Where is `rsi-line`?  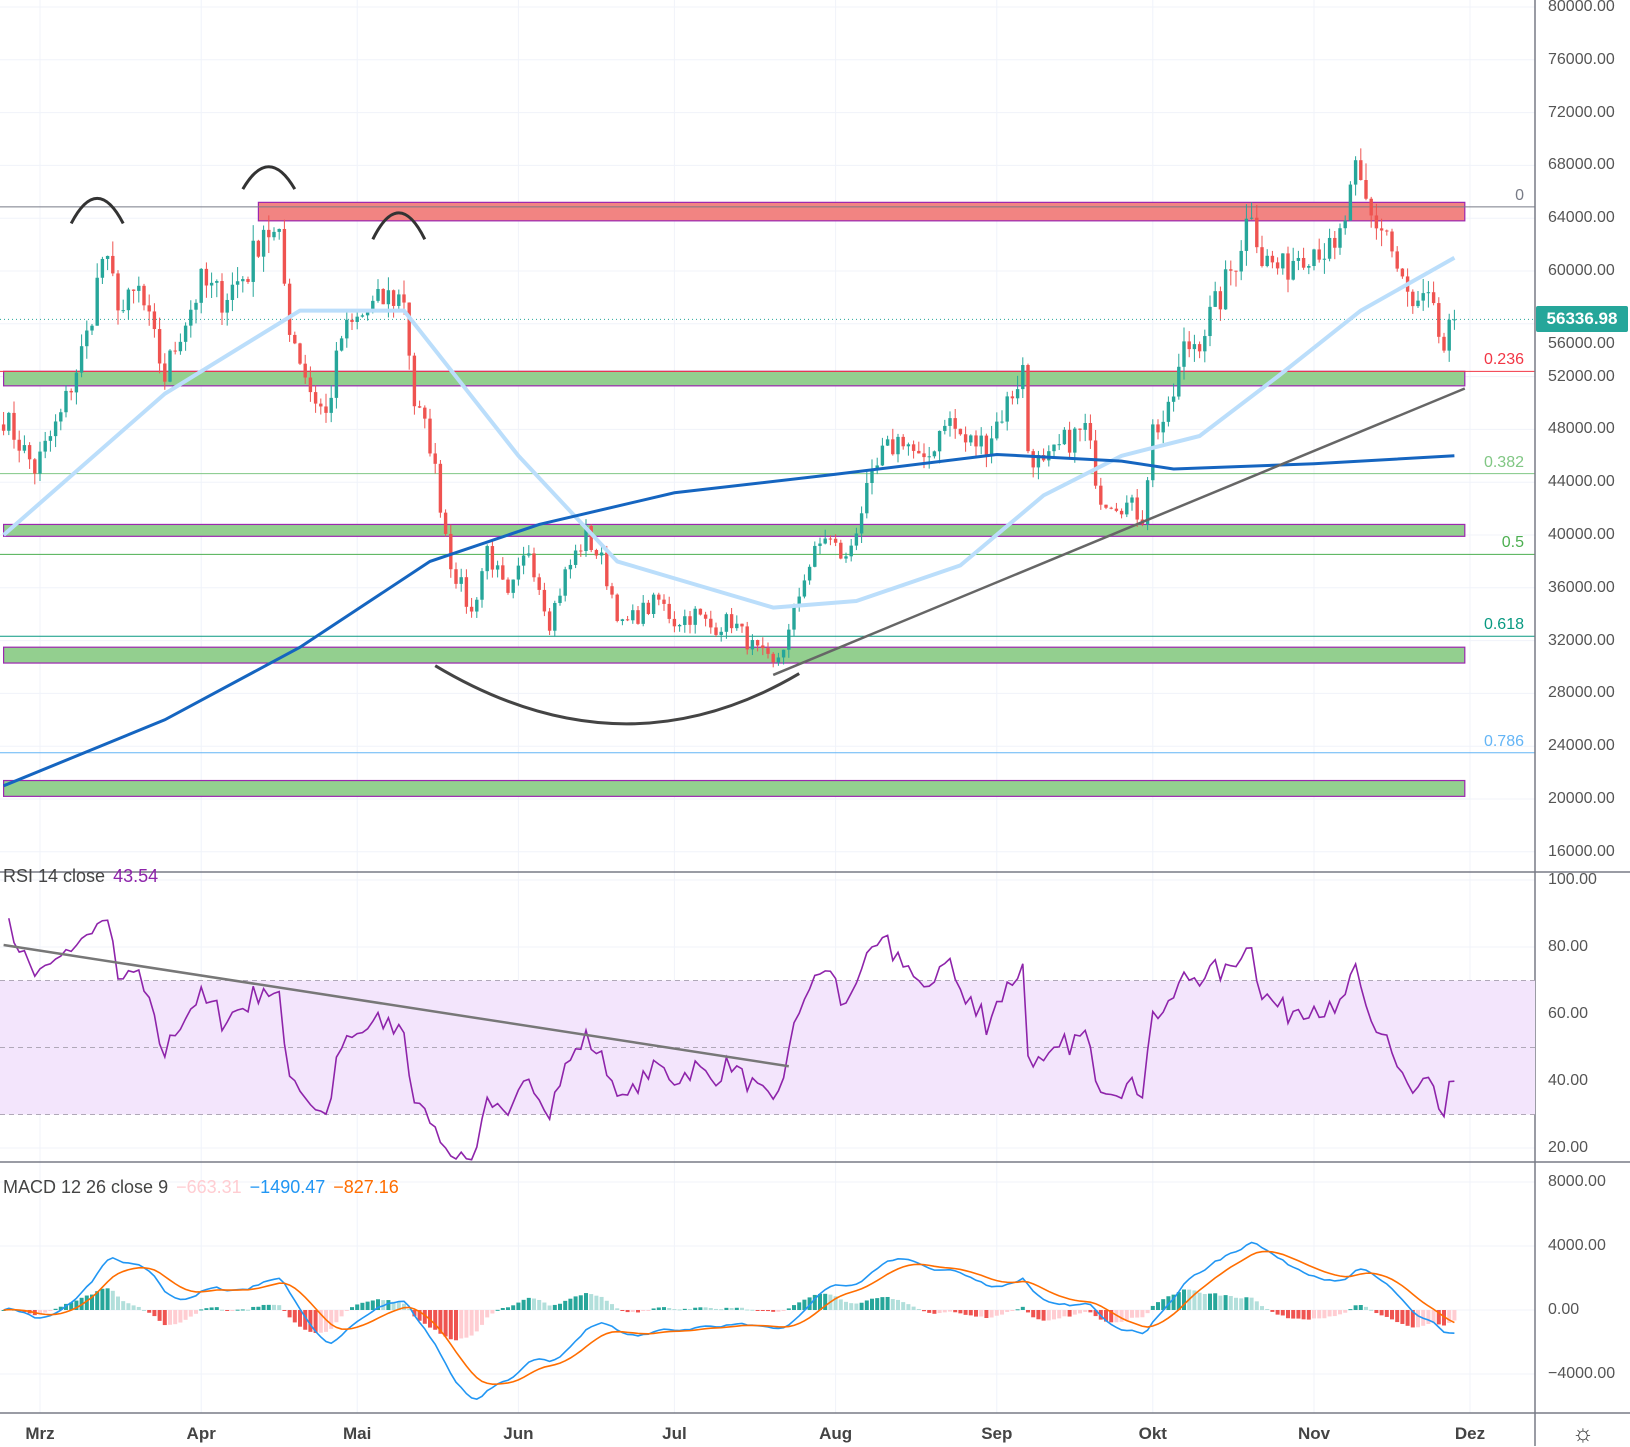
rsi-line is located at coordinates (731, 1039).